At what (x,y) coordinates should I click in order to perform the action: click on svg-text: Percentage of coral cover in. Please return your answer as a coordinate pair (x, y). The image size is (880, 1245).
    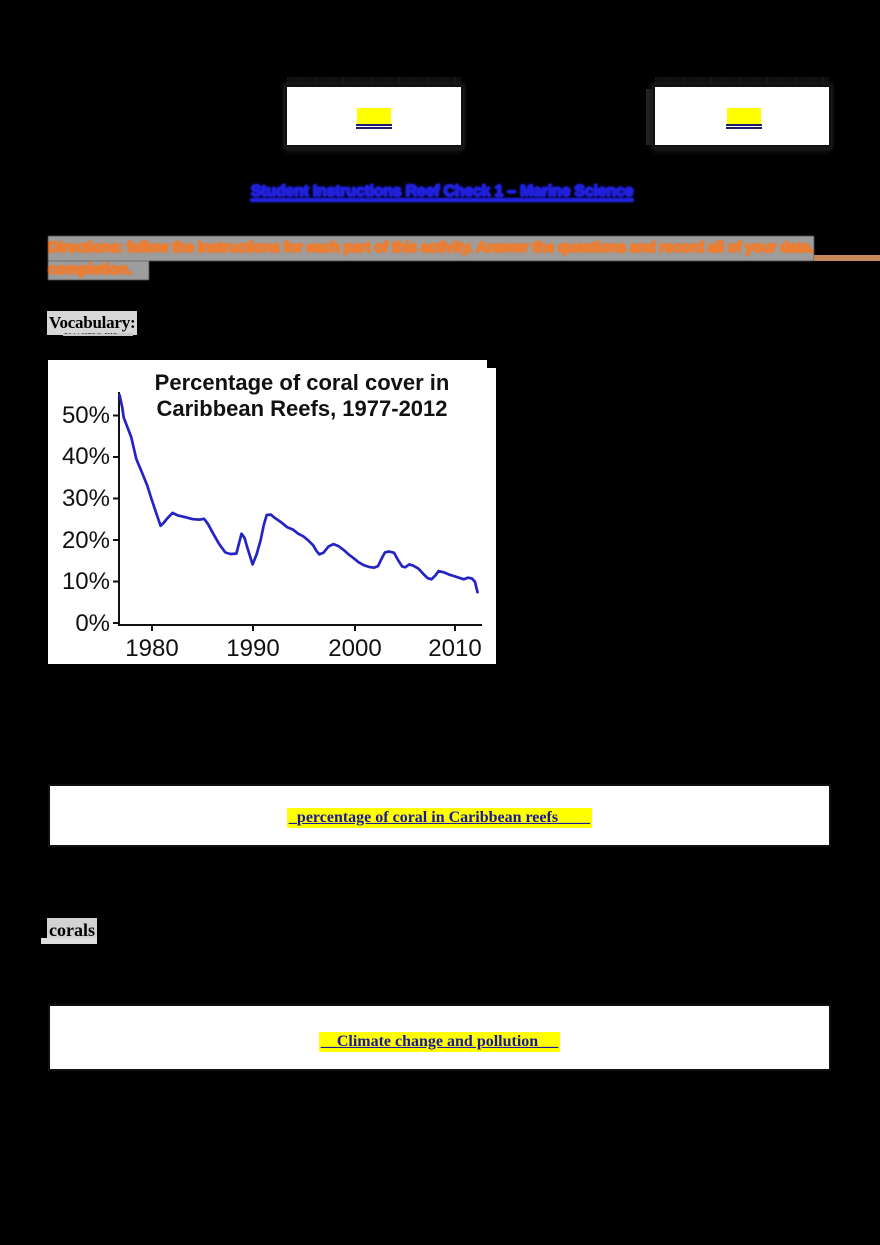
    Looking at the image, I should click on (302, 382).